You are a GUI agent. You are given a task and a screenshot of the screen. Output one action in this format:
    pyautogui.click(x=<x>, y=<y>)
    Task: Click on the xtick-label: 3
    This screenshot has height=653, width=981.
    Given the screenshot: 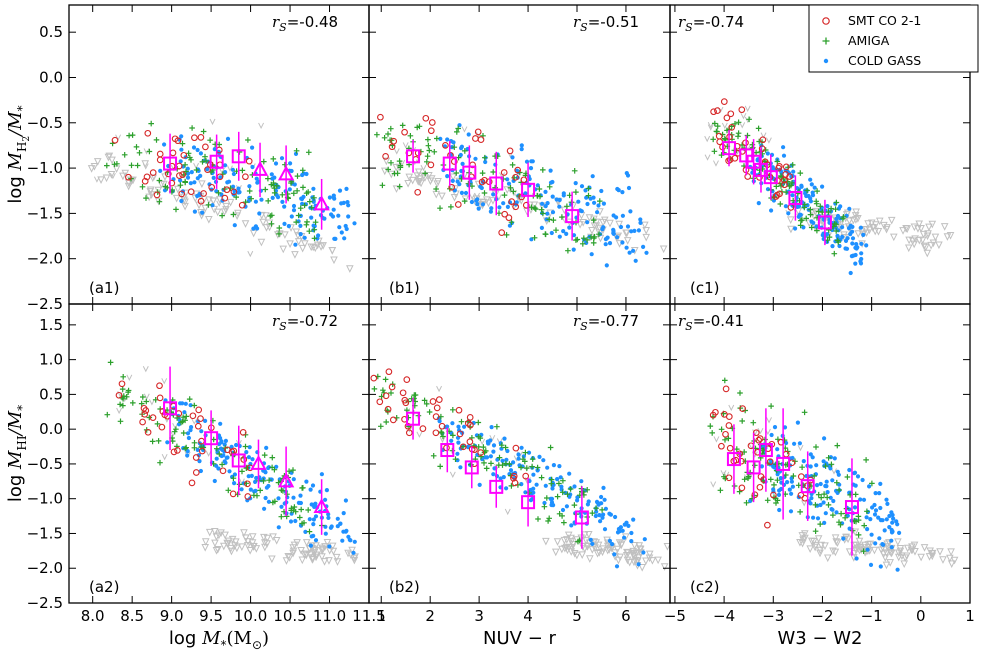 What is the action you would take?
    pyautogui.click(x=479, y=616)
    